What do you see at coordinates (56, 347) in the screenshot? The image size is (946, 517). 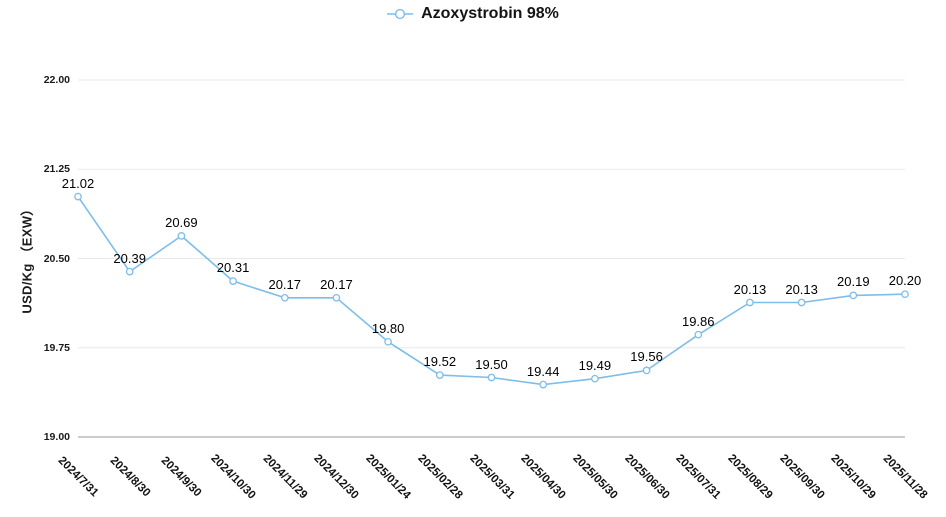 I see `y-tick-label: 19.75` at bounding box center [56, 347].